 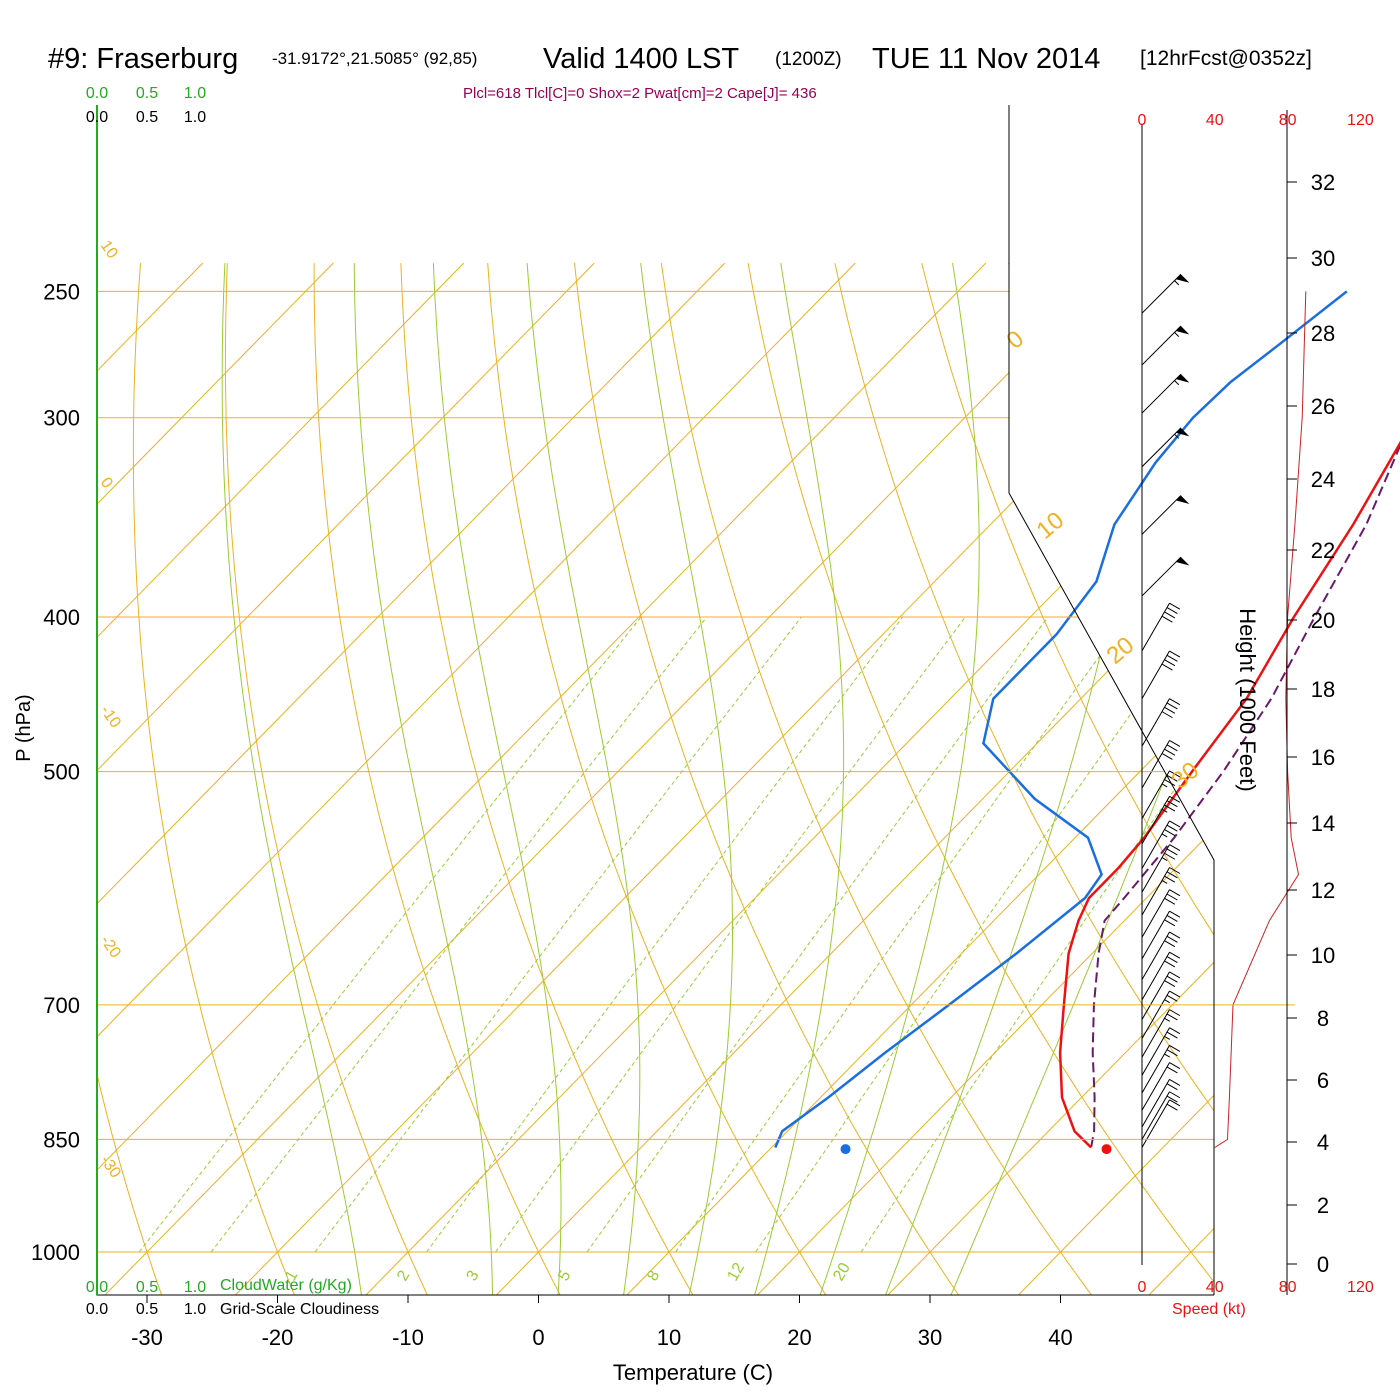 I want to click on pressure-tick-label: 300, so click(x=61, y=418).